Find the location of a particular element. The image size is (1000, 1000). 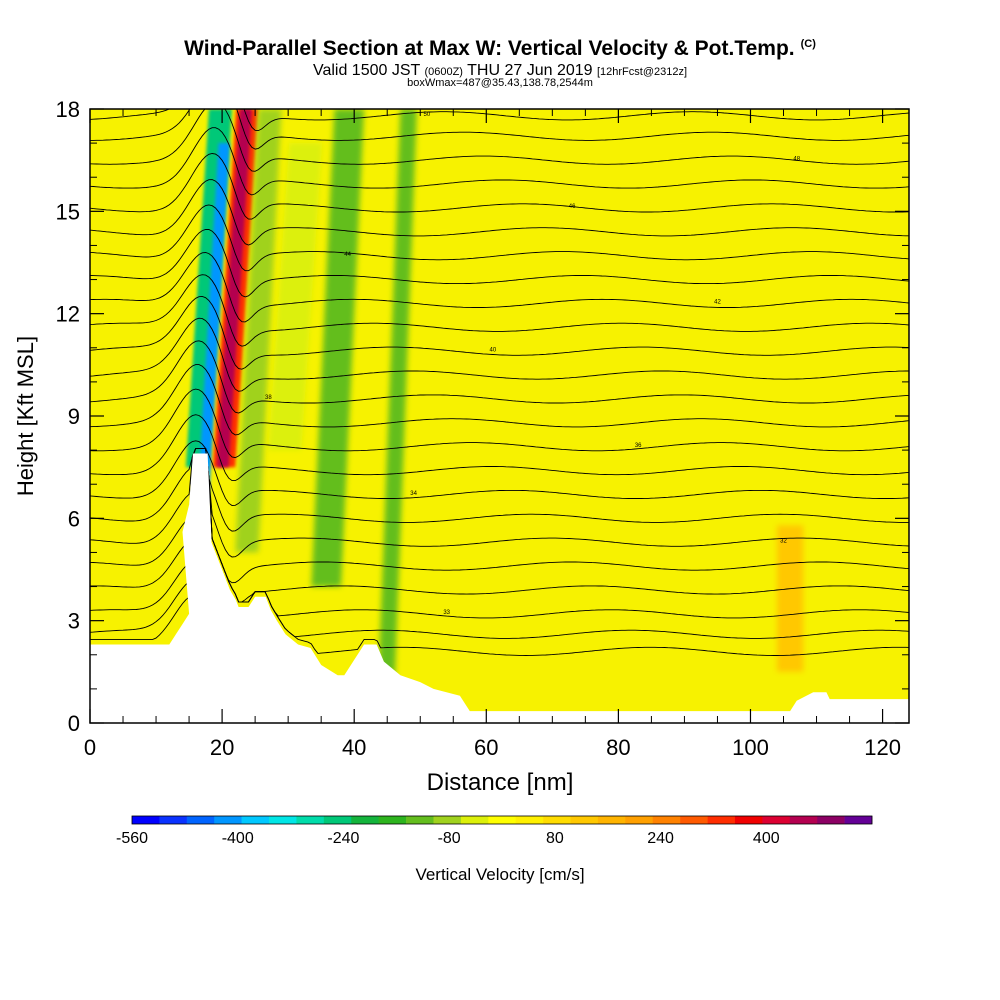

colorbar-tick-label: -560 is located at coordinates (132, 838).